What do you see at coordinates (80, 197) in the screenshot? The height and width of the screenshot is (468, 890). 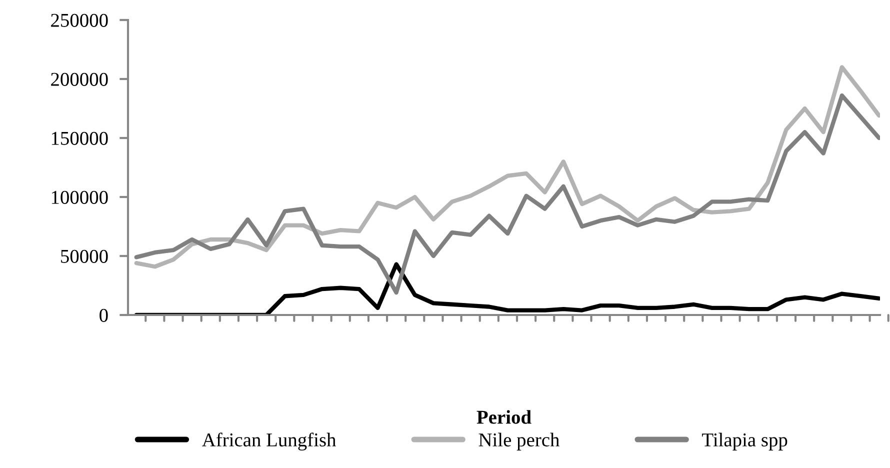 I see `y-tick-label: 100000` at bounding box center [80, 197].